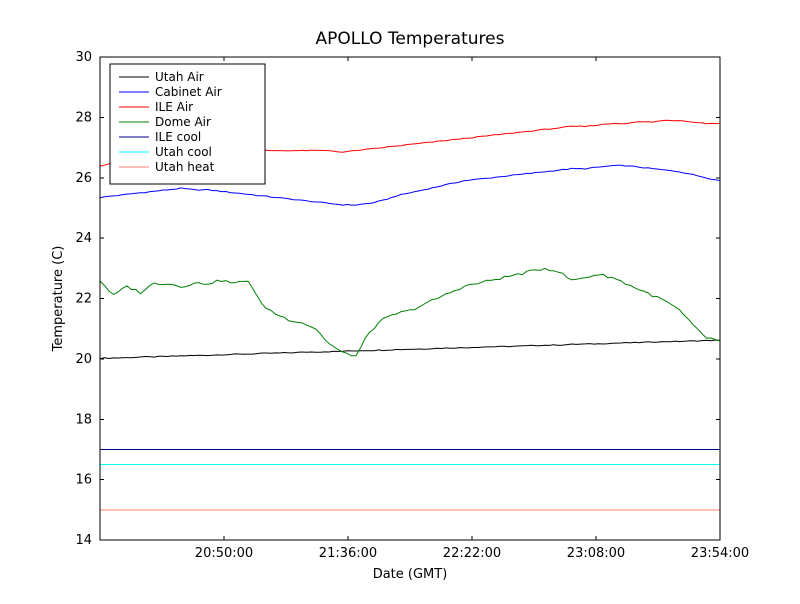  What do you see at coordinates (410, 574) in the screenshot?
I see `x-axis-label: Date (GMT)` at bounding box center [410, 574].